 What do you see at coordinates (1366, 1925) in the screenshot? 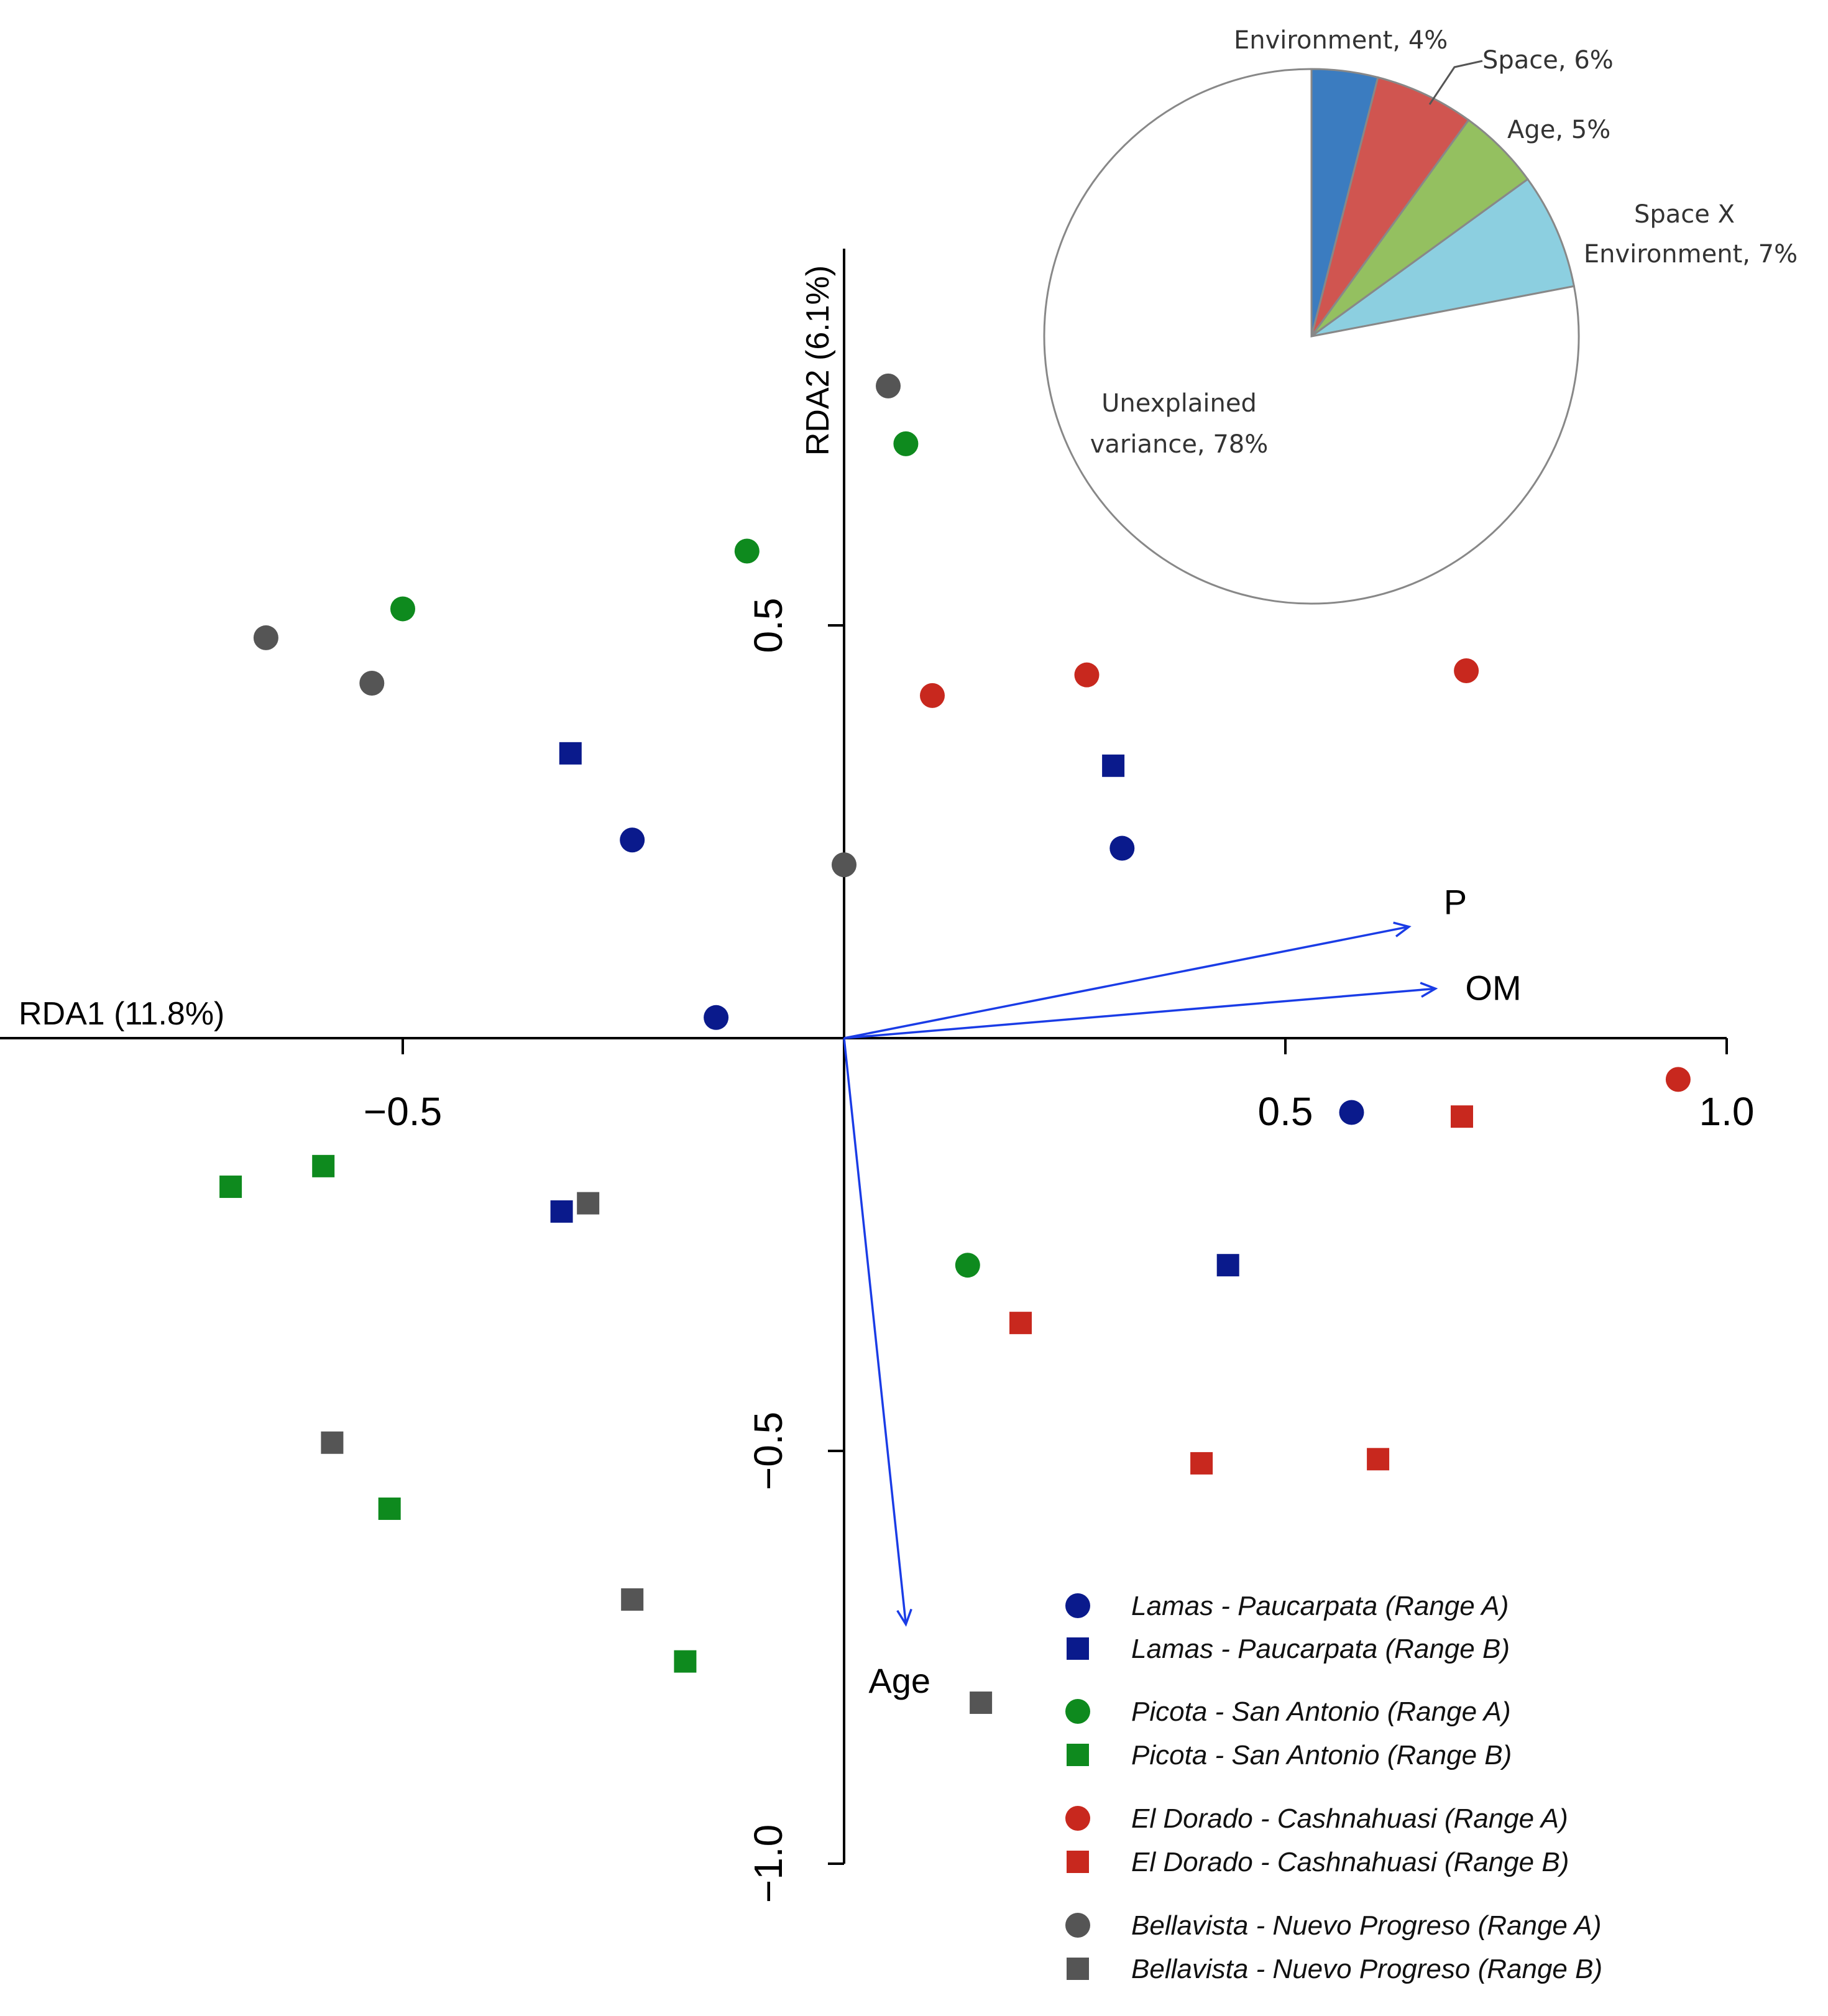
I see `legend-label: Bellavista - Nuevo Progreso (Range A)` at bounding box center [1366, 1925].